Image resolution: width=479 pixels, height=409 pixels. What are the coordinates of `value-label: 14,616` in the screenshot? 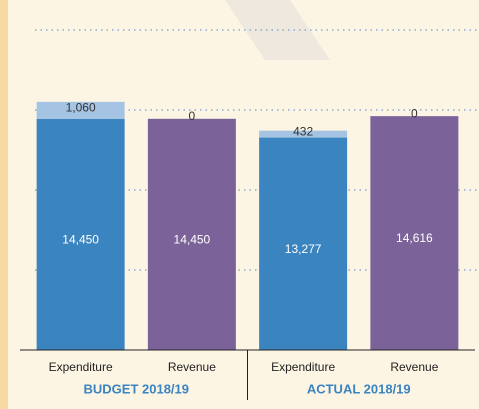 It's located at (414, 238).